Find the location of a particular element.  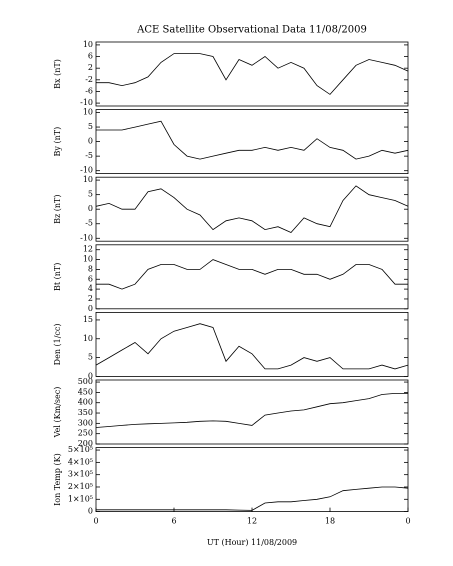

y-tick-label: 8 is located at coordinates (90, 268).